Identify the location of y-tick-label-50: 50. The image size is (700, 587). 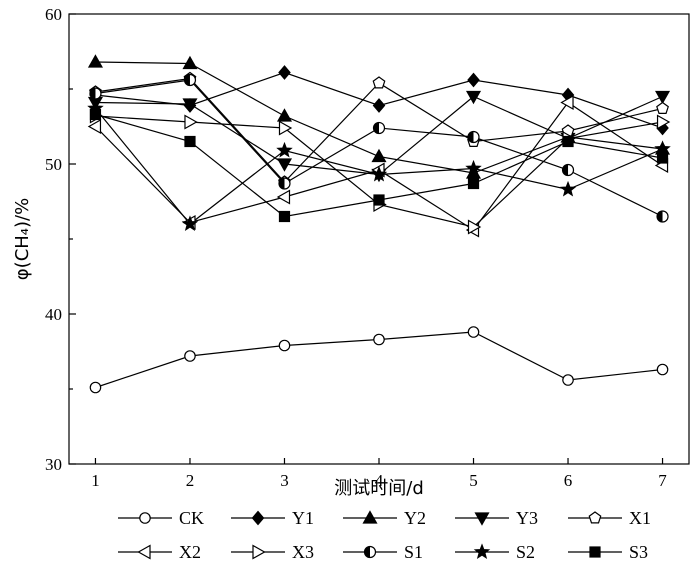
(53, 164).